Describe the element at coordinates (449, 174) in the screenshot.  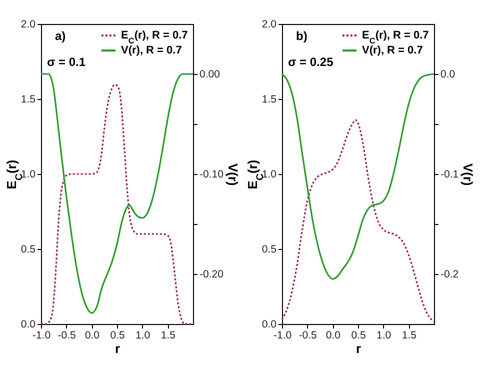
I see `y2-tick-label: -0.1` at that location.